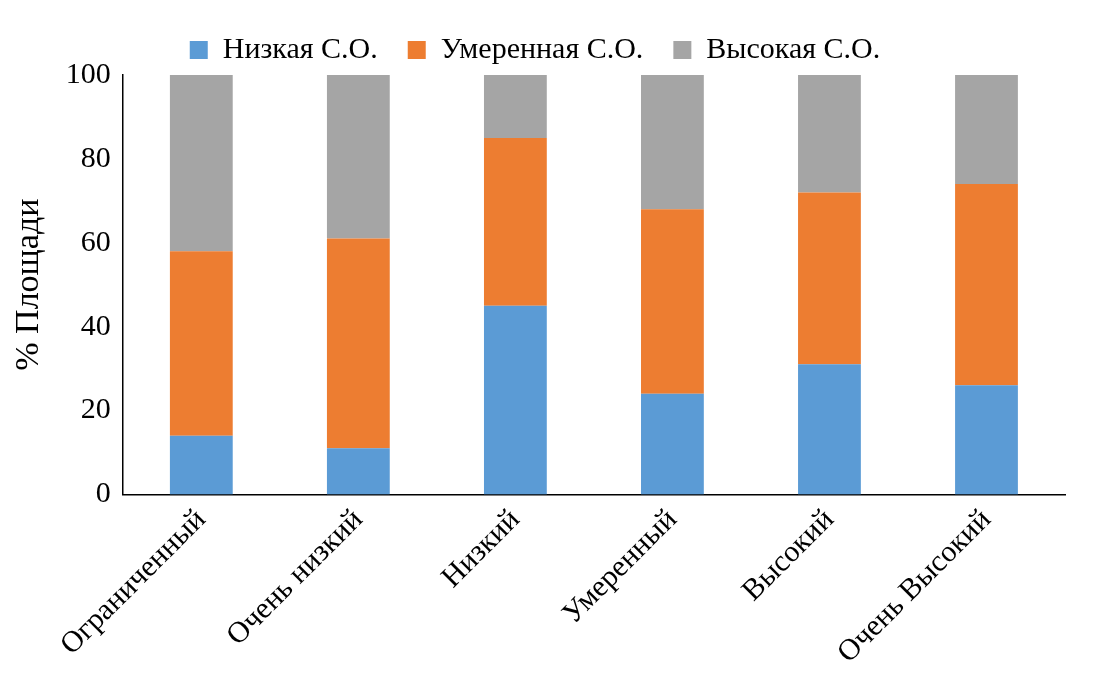  What do you see at coordinates (88, 72) in the screenshot?
I see `y-tick-label: 100` at bounding box center [88, 72].